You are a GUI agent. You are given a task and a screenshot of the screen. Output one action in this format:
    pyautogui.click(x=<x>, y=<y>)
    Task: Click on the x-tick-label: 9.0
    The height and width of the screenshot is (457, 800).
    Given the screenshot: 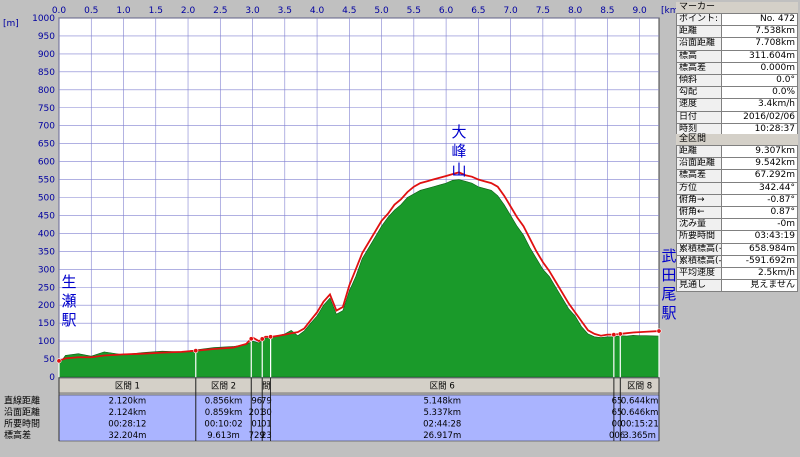 What is the action you would take?
    pyautogui.click(x=639, y=11)
    